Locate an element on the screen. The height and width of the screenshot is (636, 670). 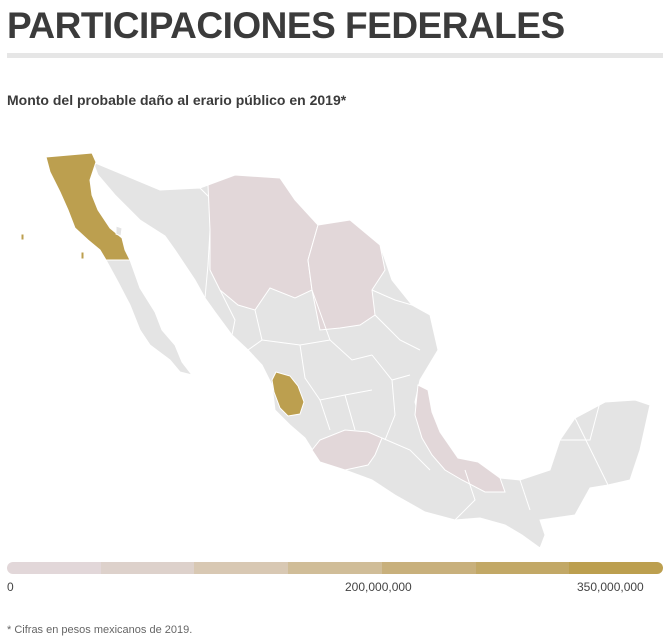
title-divider is located at coordinates (335, 55).